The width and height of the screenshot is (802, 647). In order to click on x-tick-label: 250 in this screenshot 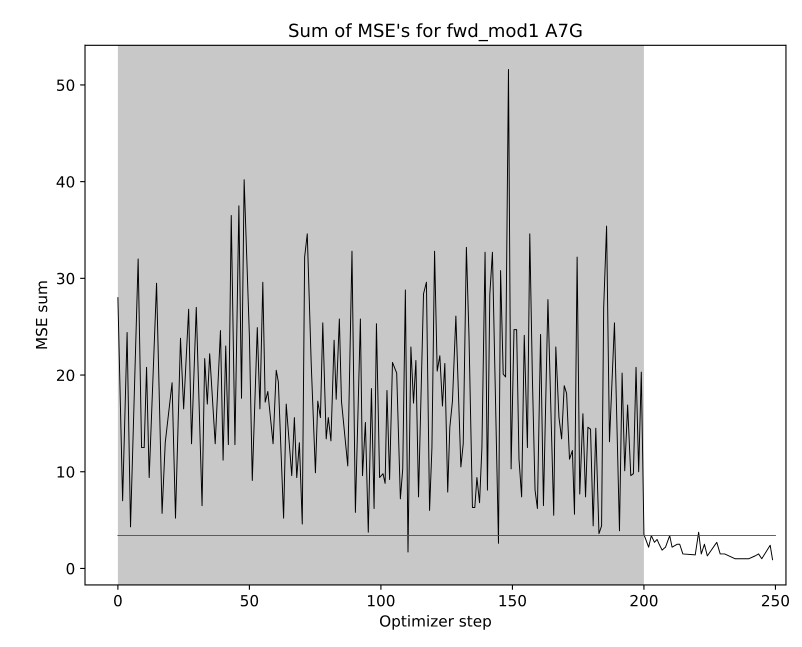, I will do `click(776, 600)`.